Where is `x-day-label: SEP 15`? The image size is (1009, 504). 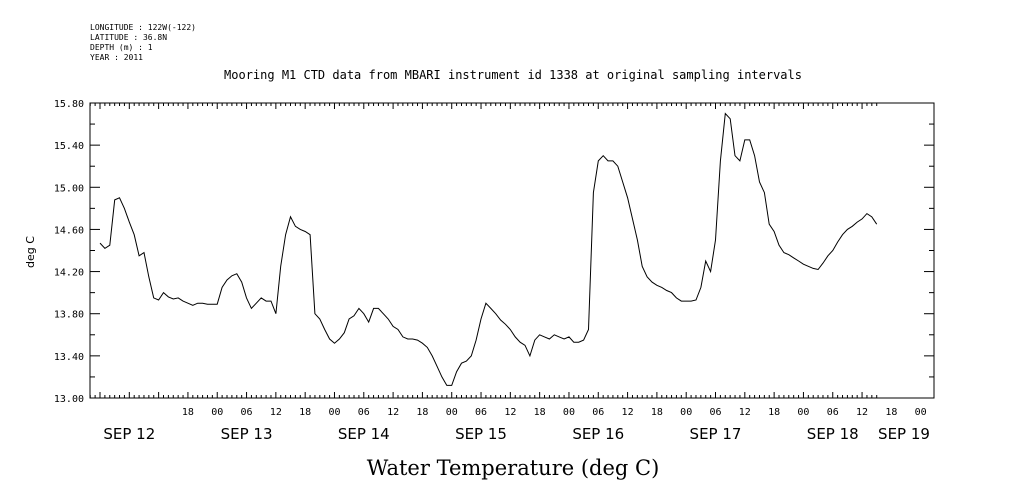
x-day-label: SEP 15 is located at coordinates (481, 434).